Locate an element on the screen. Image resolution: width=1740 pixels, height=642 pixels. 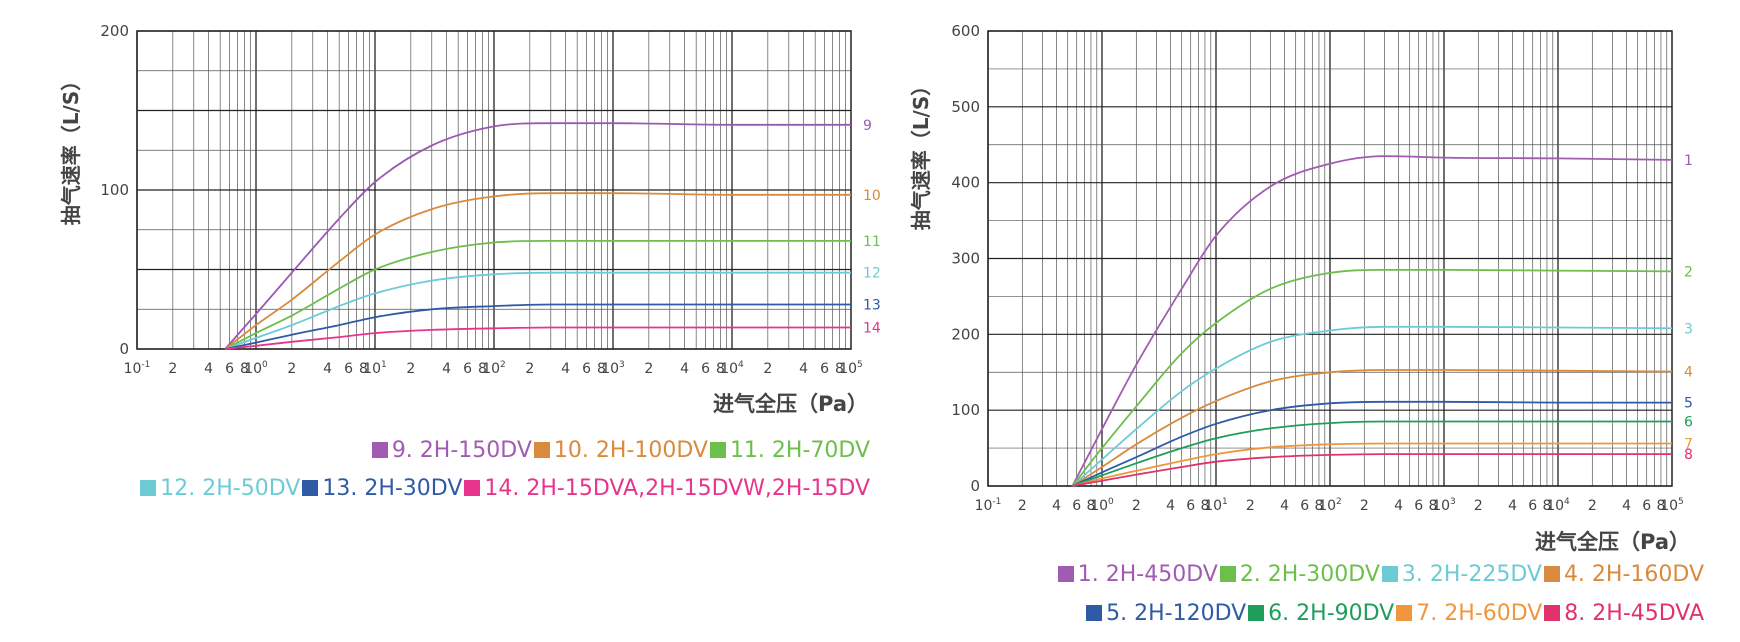
legend-item: 2. 2H-300DV is located at coordinates (1299, 574).